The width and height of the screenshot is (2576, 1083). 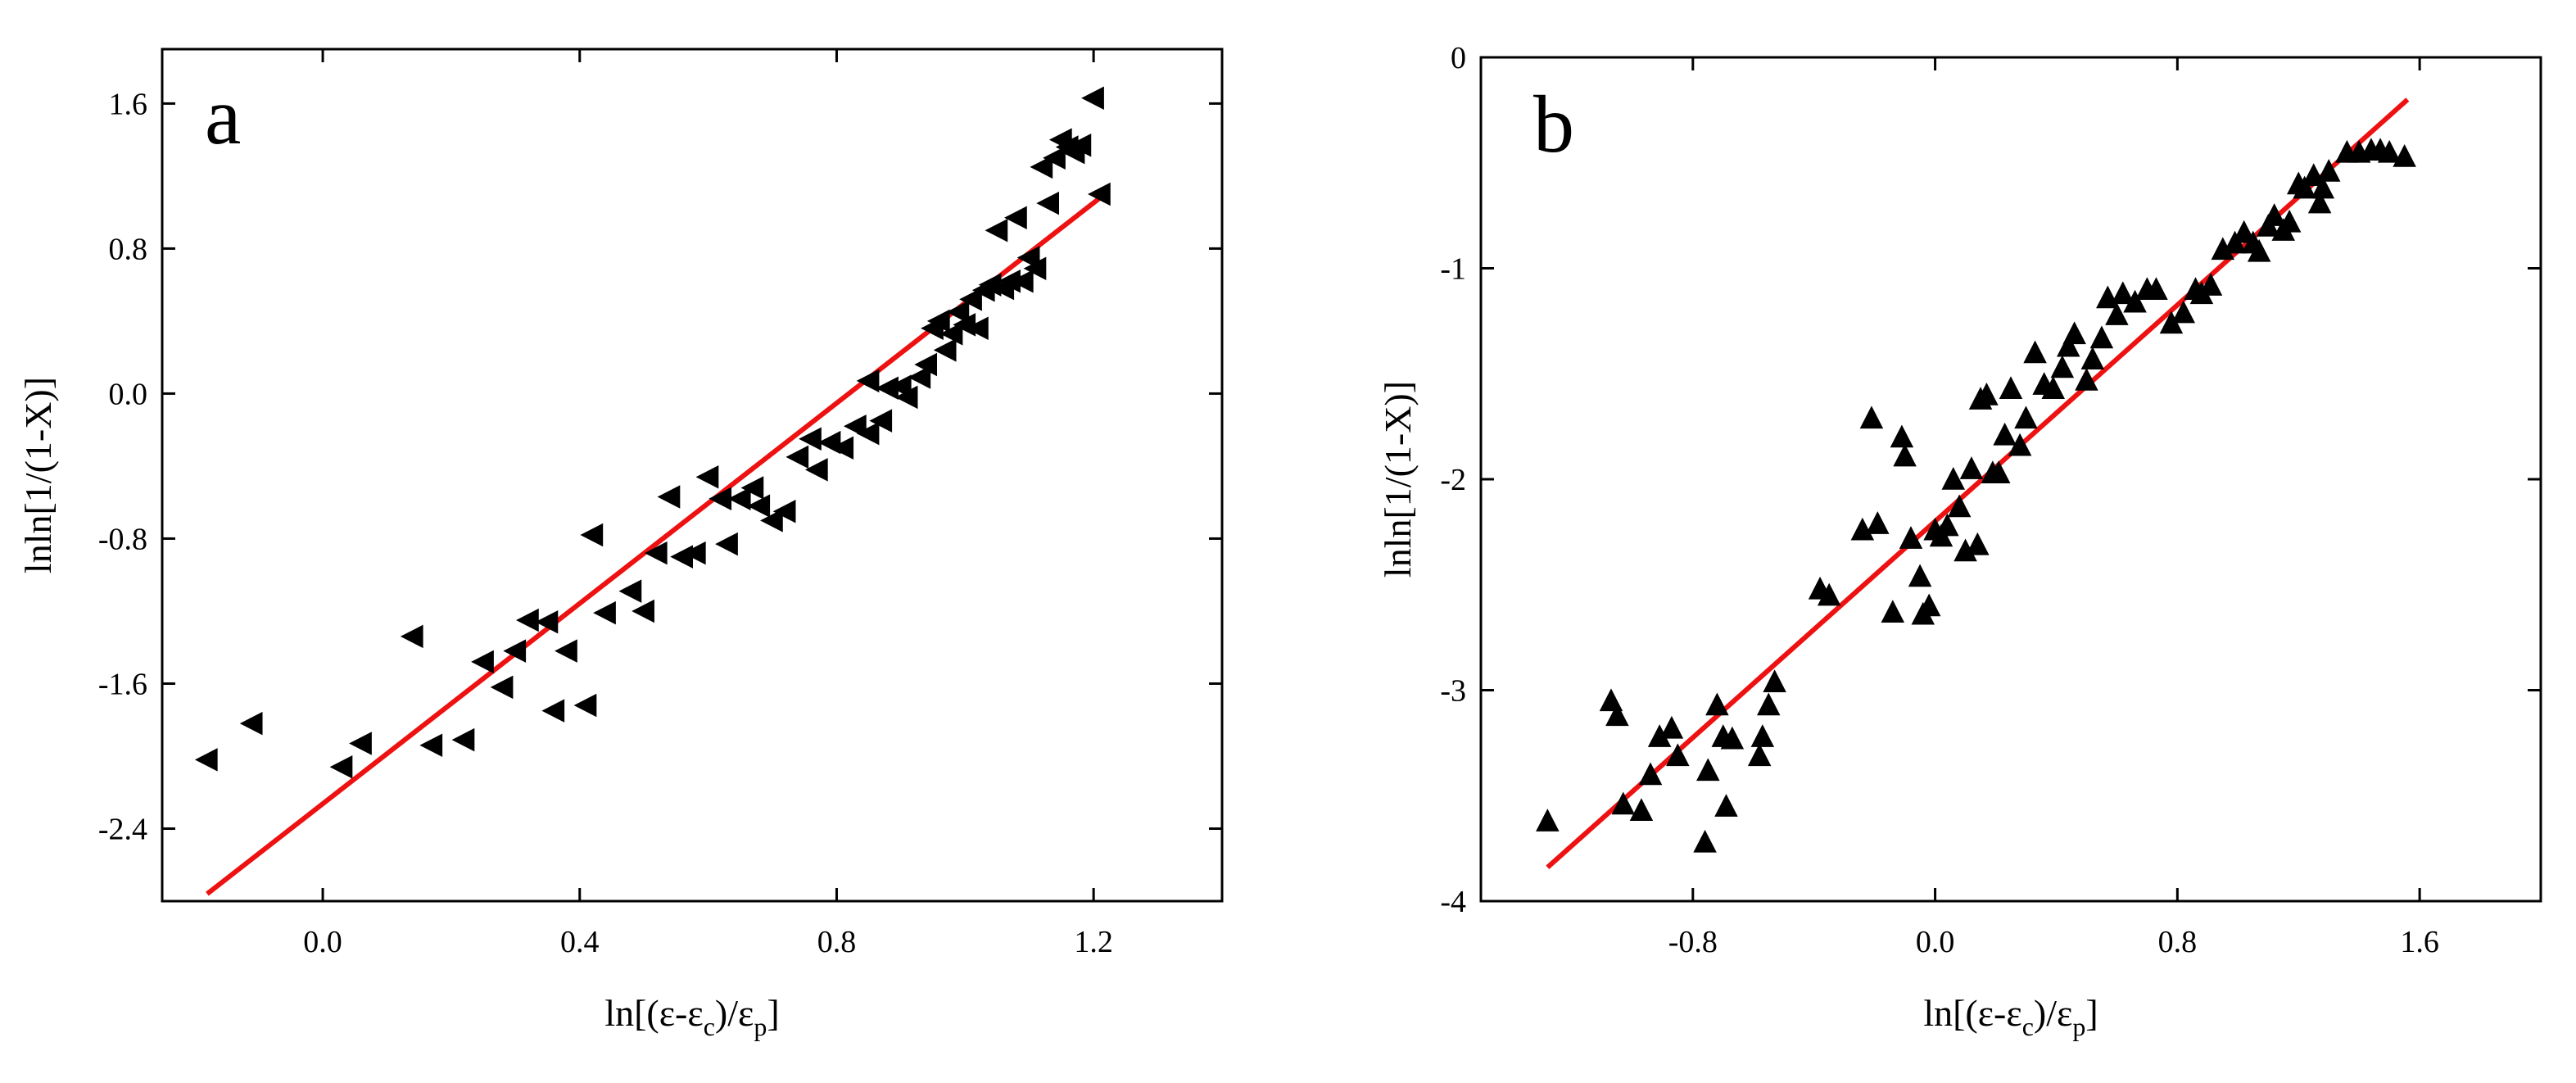 I want to click on y-tick-label: -3, so click(x=1453, y=691).